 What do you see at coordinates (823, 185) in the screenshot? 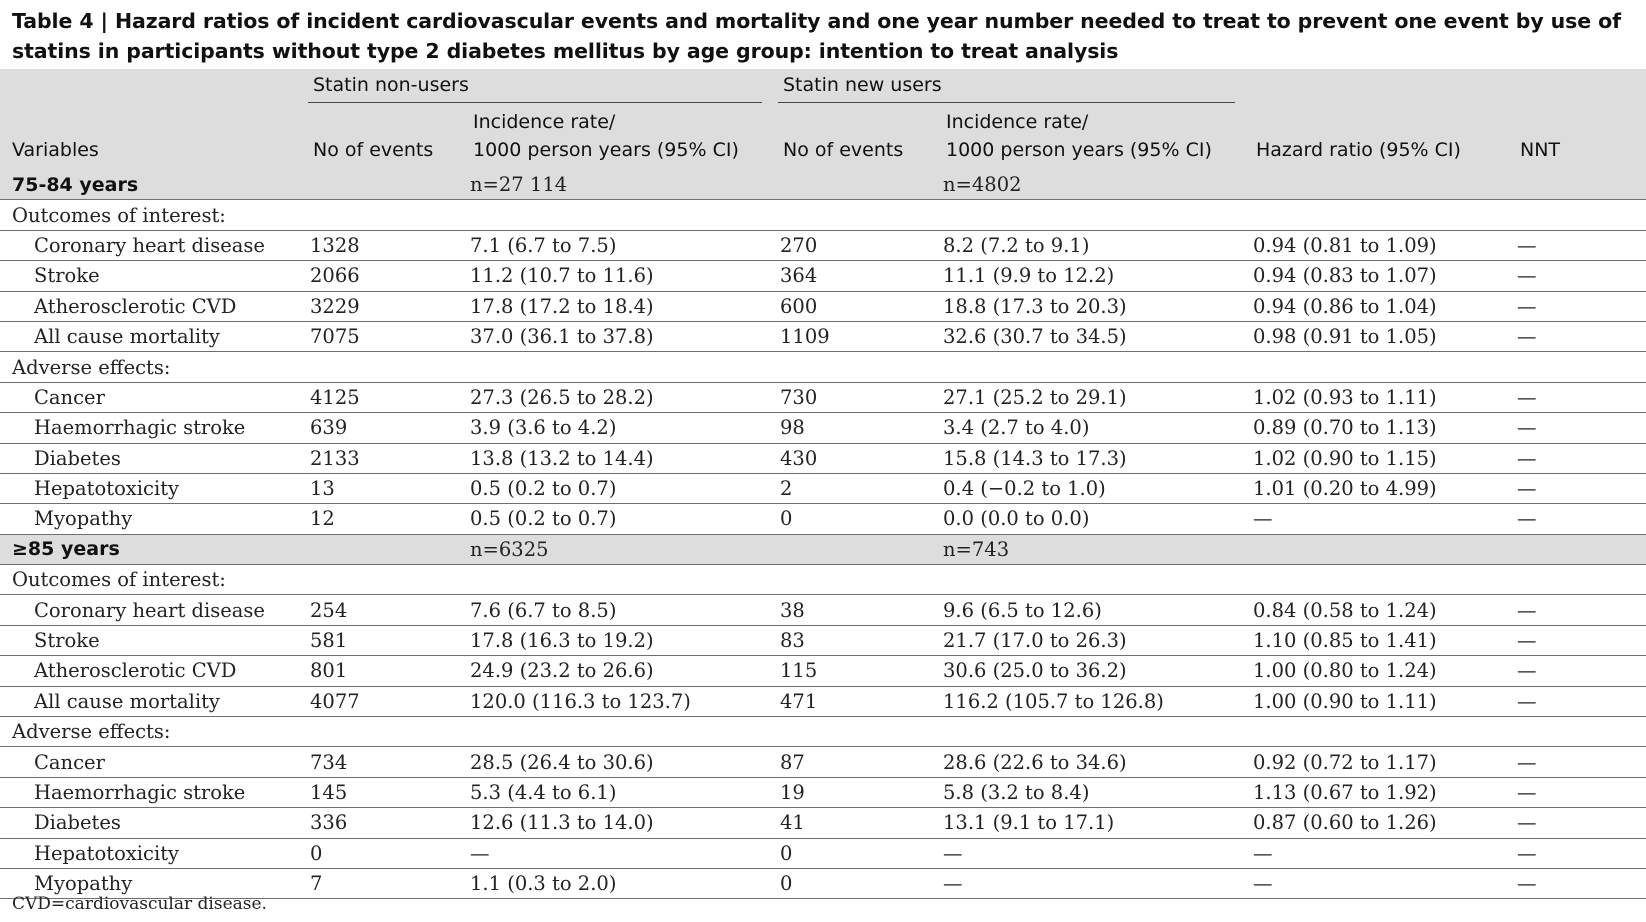
I see `age-group-row: 75-84 years n=27 114 n=4802` at bounding box center [823, 185].